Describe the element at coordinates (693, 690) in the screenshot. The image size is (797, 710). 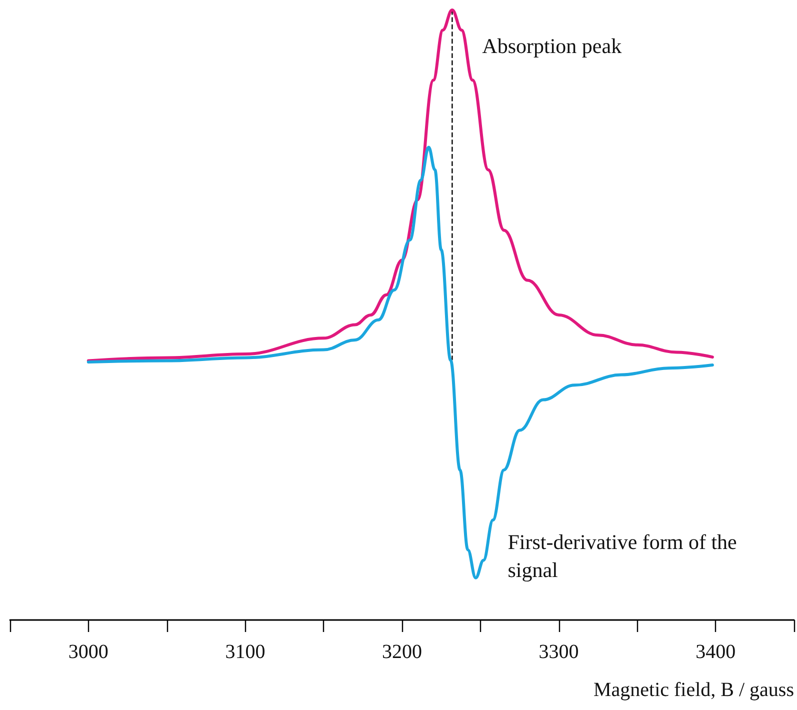
I see `x-axis-title: Magnetic field, B / gauss` at that location.